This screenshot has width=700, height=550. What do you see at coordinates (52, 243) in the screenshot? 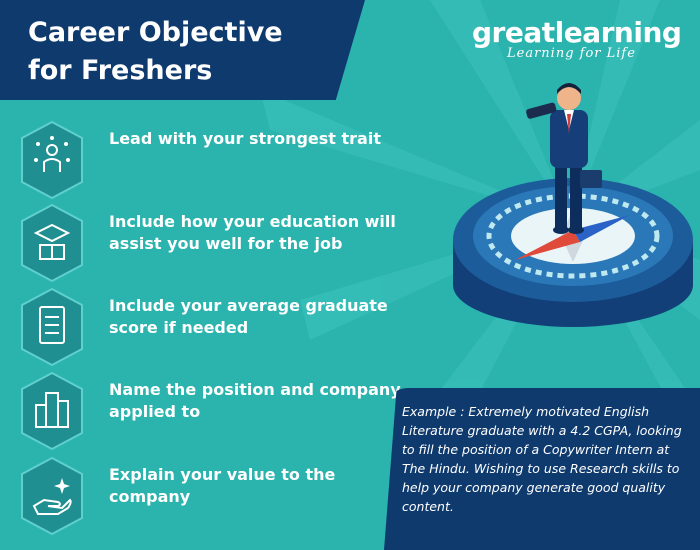
I see `graduation-books-icon` at bounding box center [52, 243].